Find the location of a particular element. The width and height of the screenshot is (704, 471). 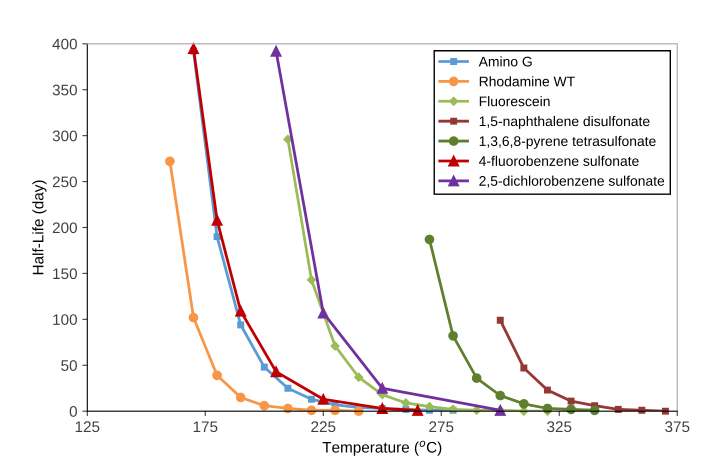

y-tick-label: 250 is located at coordinates (64, 182).